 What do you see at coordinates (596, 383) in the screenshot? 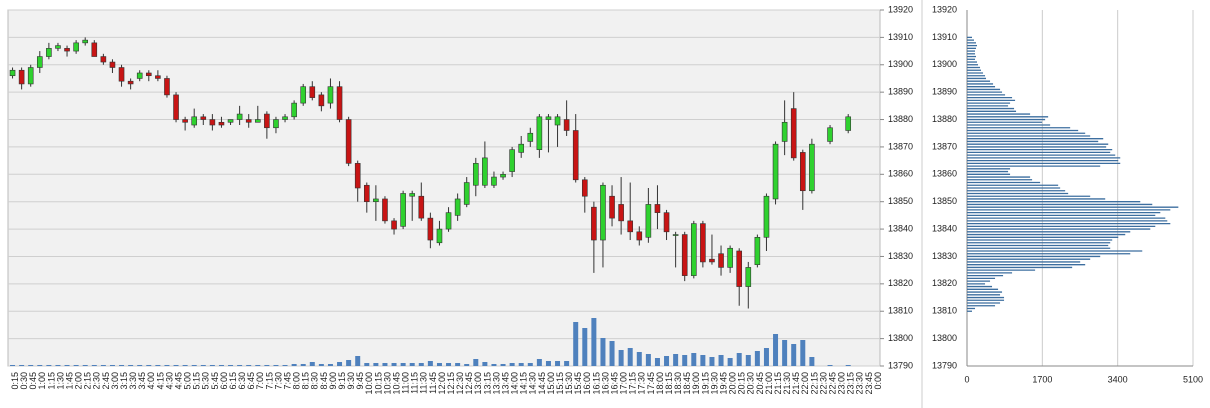
I see `x-tick-label: 16:15` at bounding box center [596, 383].